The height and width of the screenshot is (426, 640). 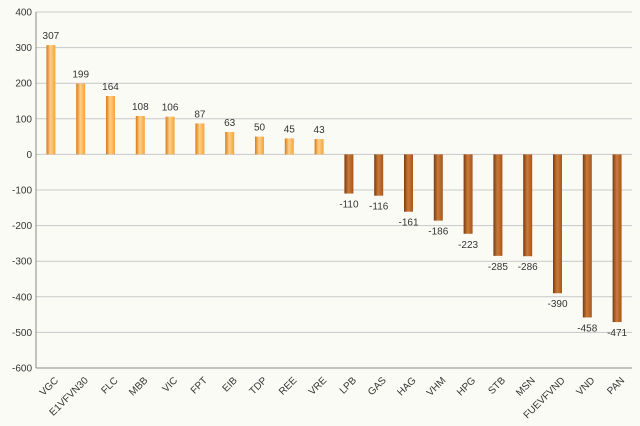 I want to click on data-label-flc: 164, so click(x=110, y=87).